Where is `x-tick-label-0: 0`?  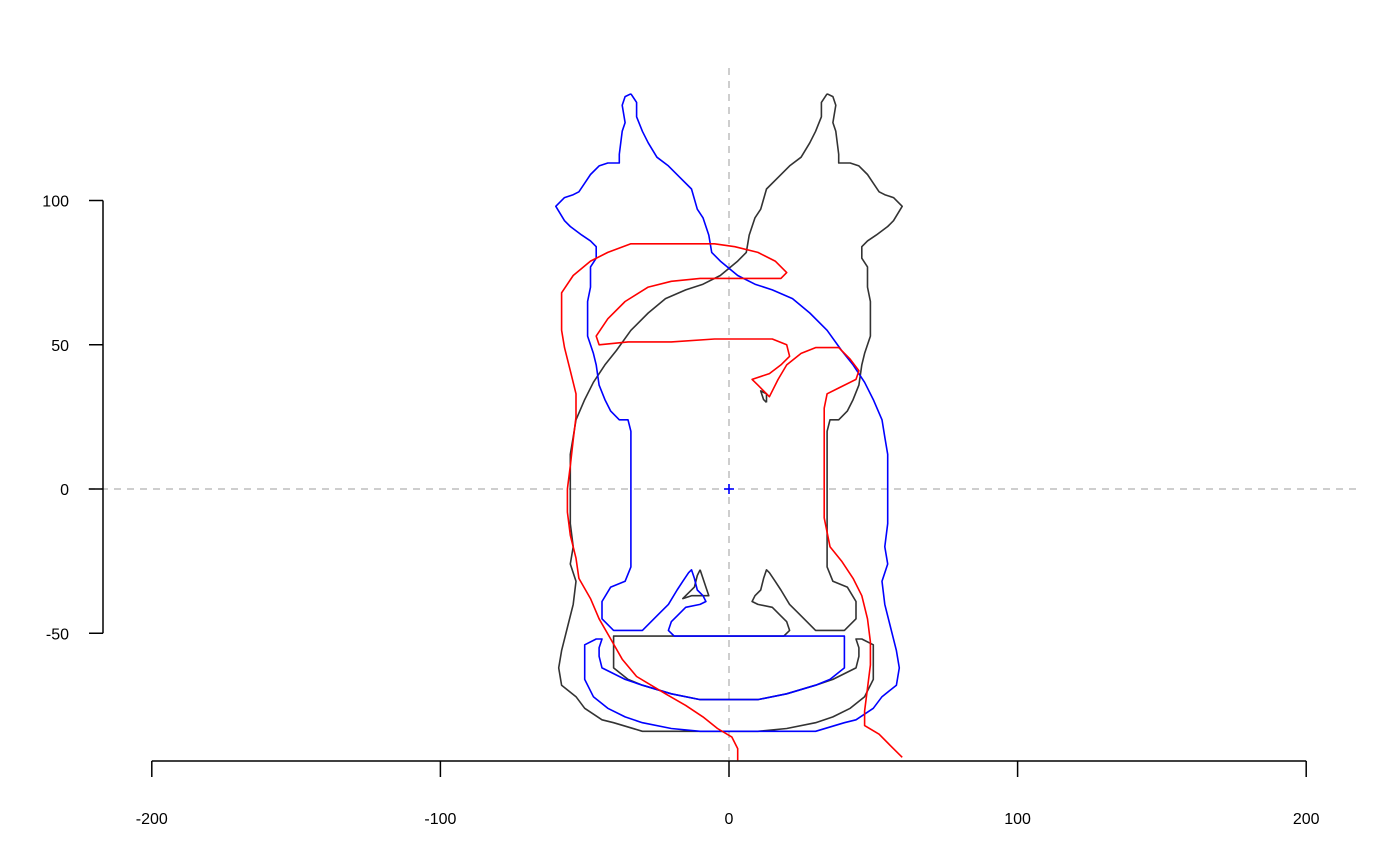
x-tick-label-0: 0 is located at coordinates (729, 819).